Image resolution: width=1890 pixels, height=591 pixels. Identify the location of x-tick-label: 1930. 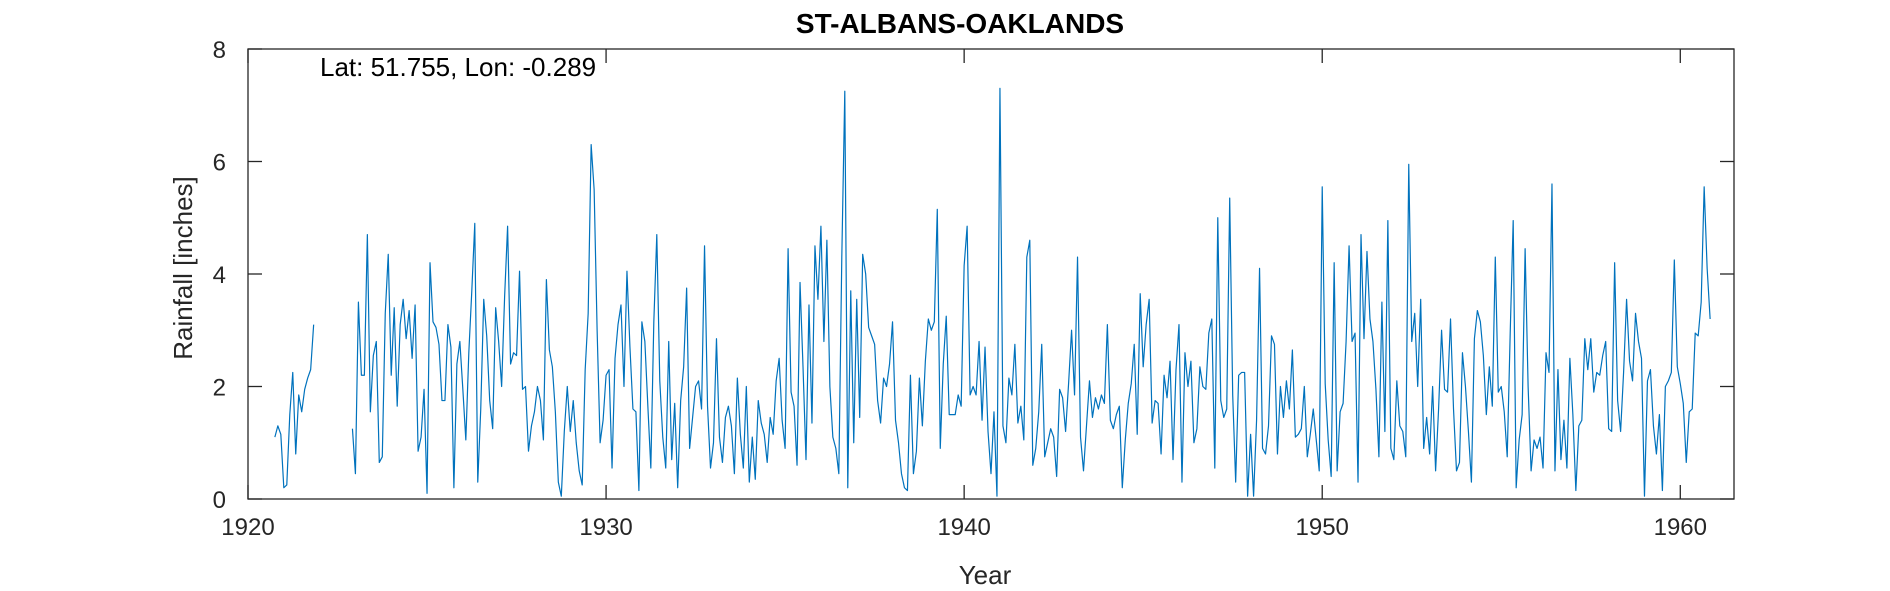
(605, 527).